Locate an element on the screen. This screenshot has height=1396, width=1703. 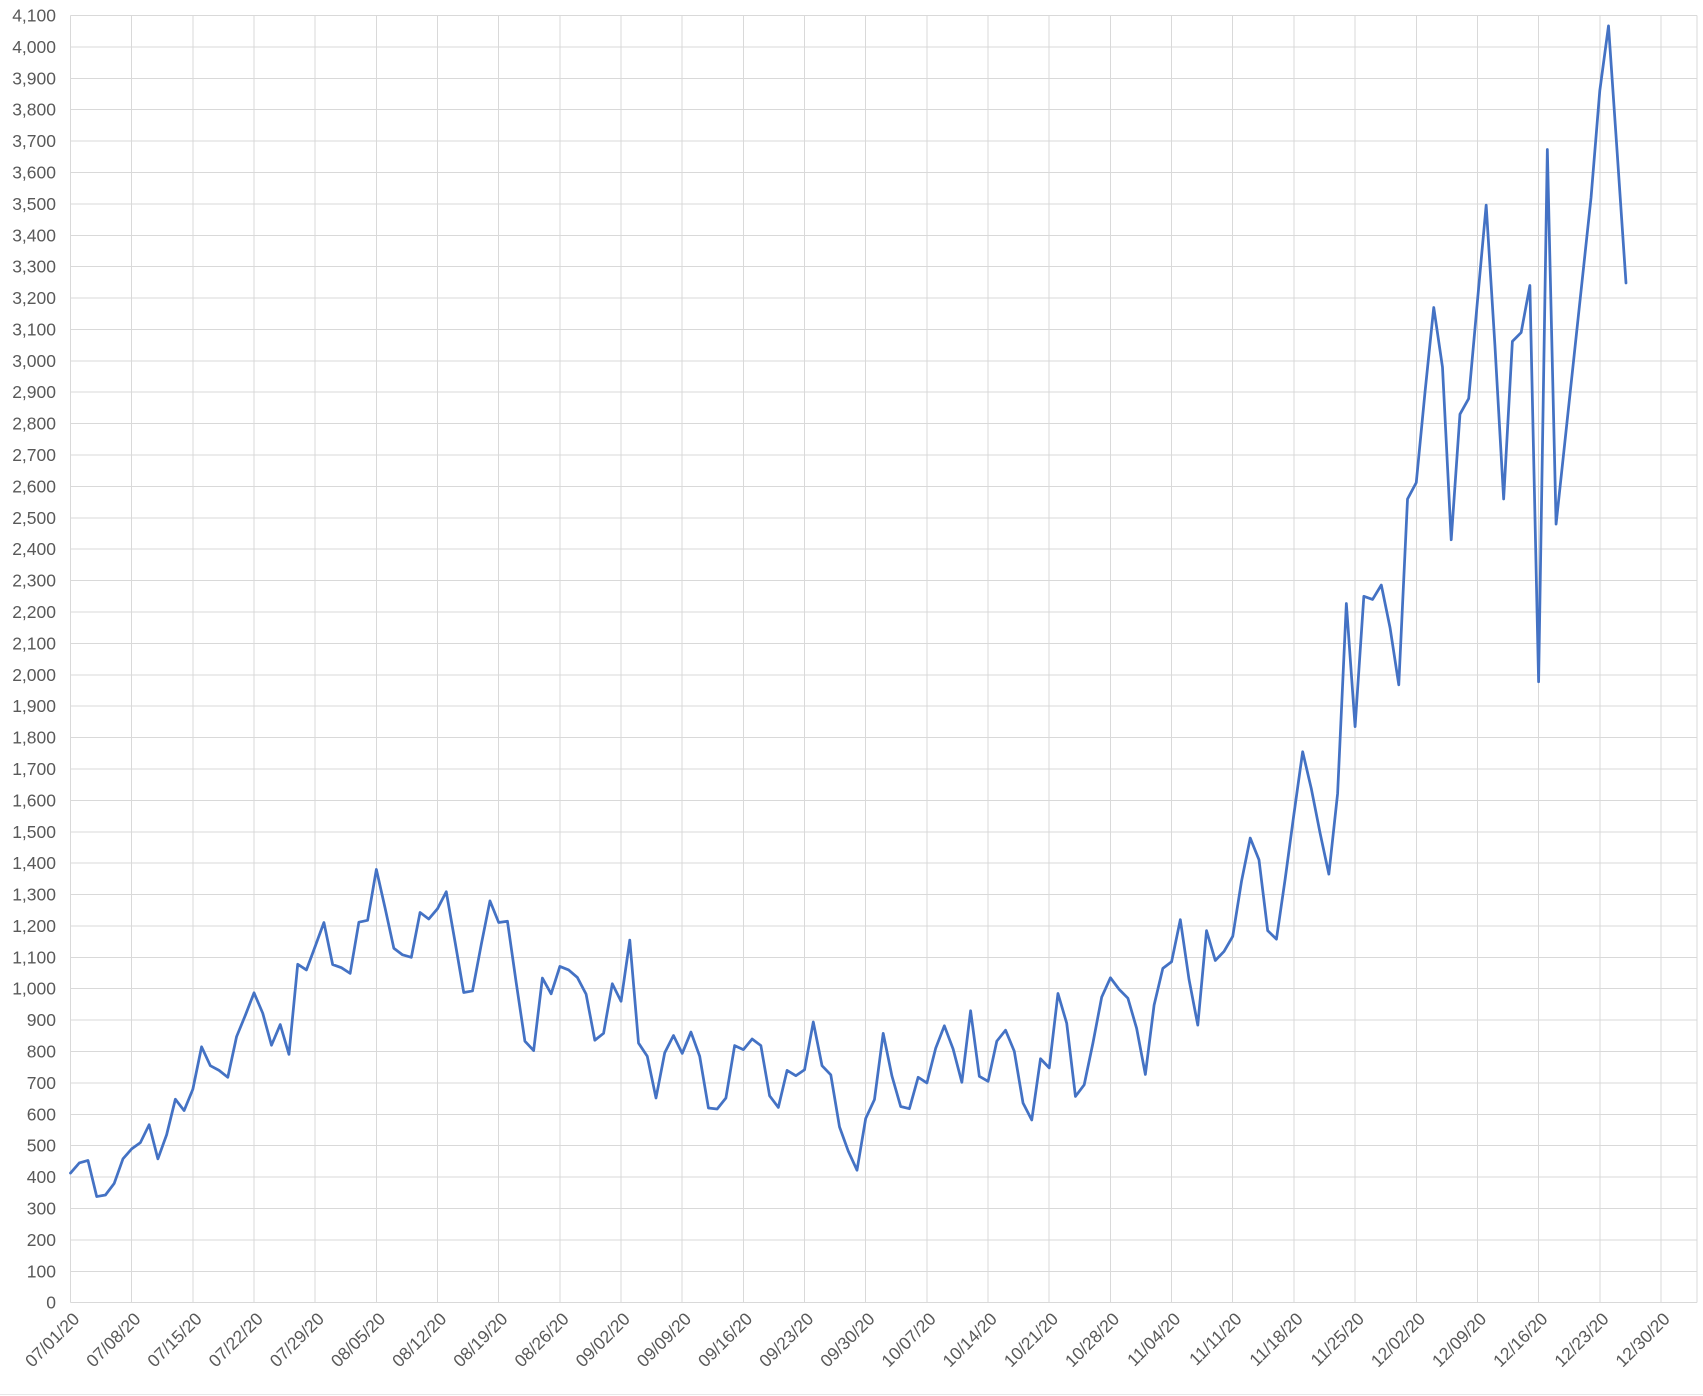
y-axis-label: 3,000 is located at coordinates (34, 361).